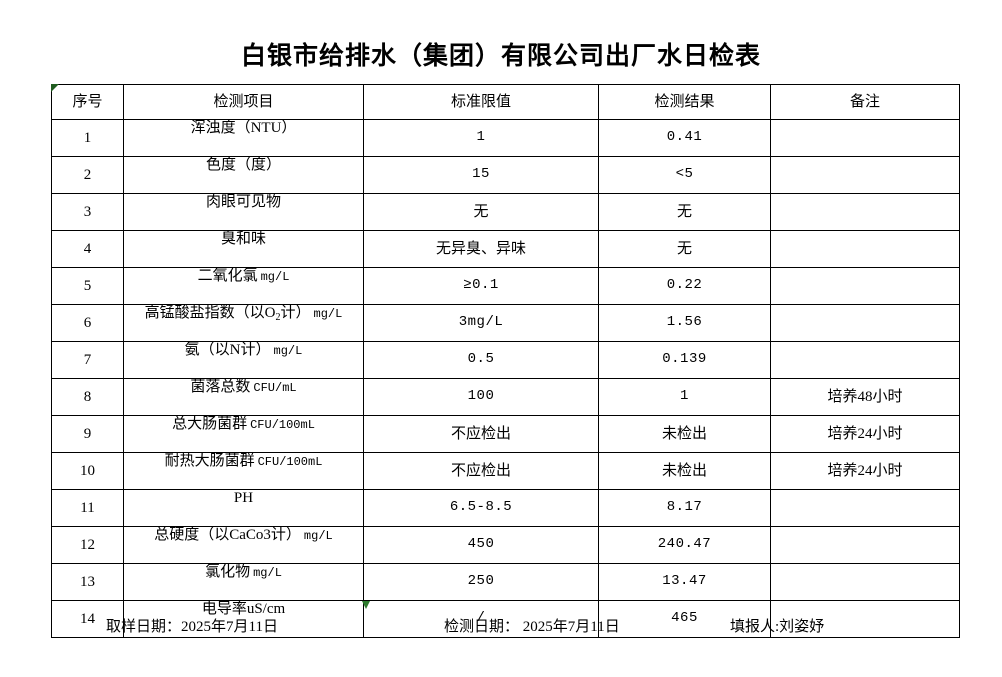  I want to click on cell-no: 9, so click(87, 434).